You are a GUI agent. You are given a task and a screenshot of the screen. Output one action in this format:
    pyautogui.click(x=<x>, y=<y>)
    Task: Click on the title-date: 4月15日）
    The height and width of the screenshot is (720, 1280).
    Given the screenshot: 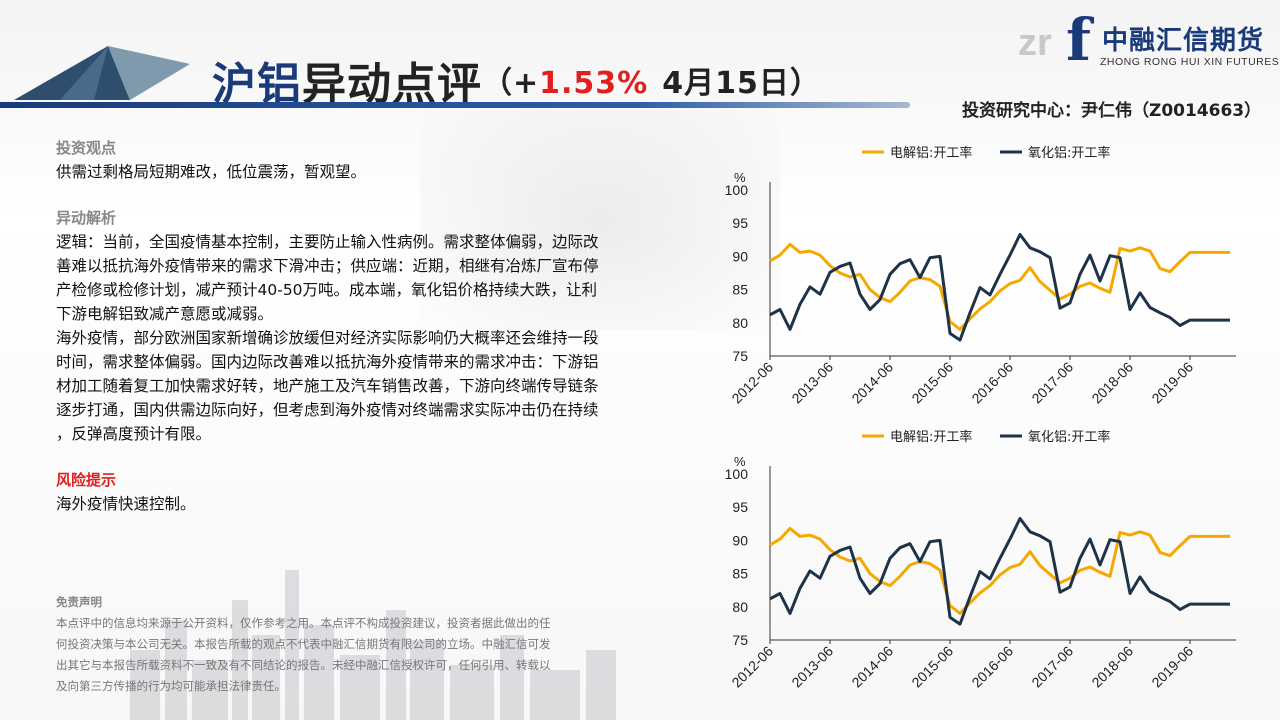 What is the action you would take?
    pyautogui.click(x=741, y=83)
    